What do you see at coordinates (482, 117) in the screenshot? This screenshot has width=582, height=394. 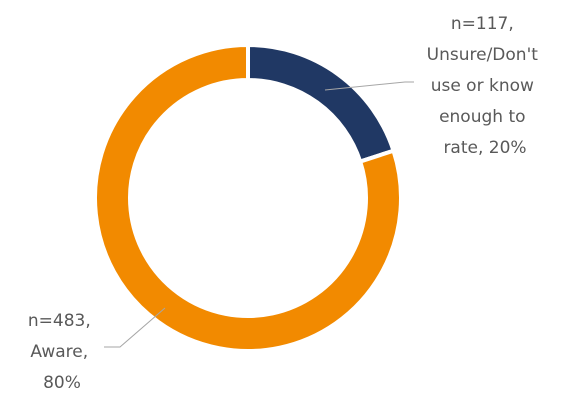 I see `data-label-unsure-line: enough to` at bounding box center [482, 117].